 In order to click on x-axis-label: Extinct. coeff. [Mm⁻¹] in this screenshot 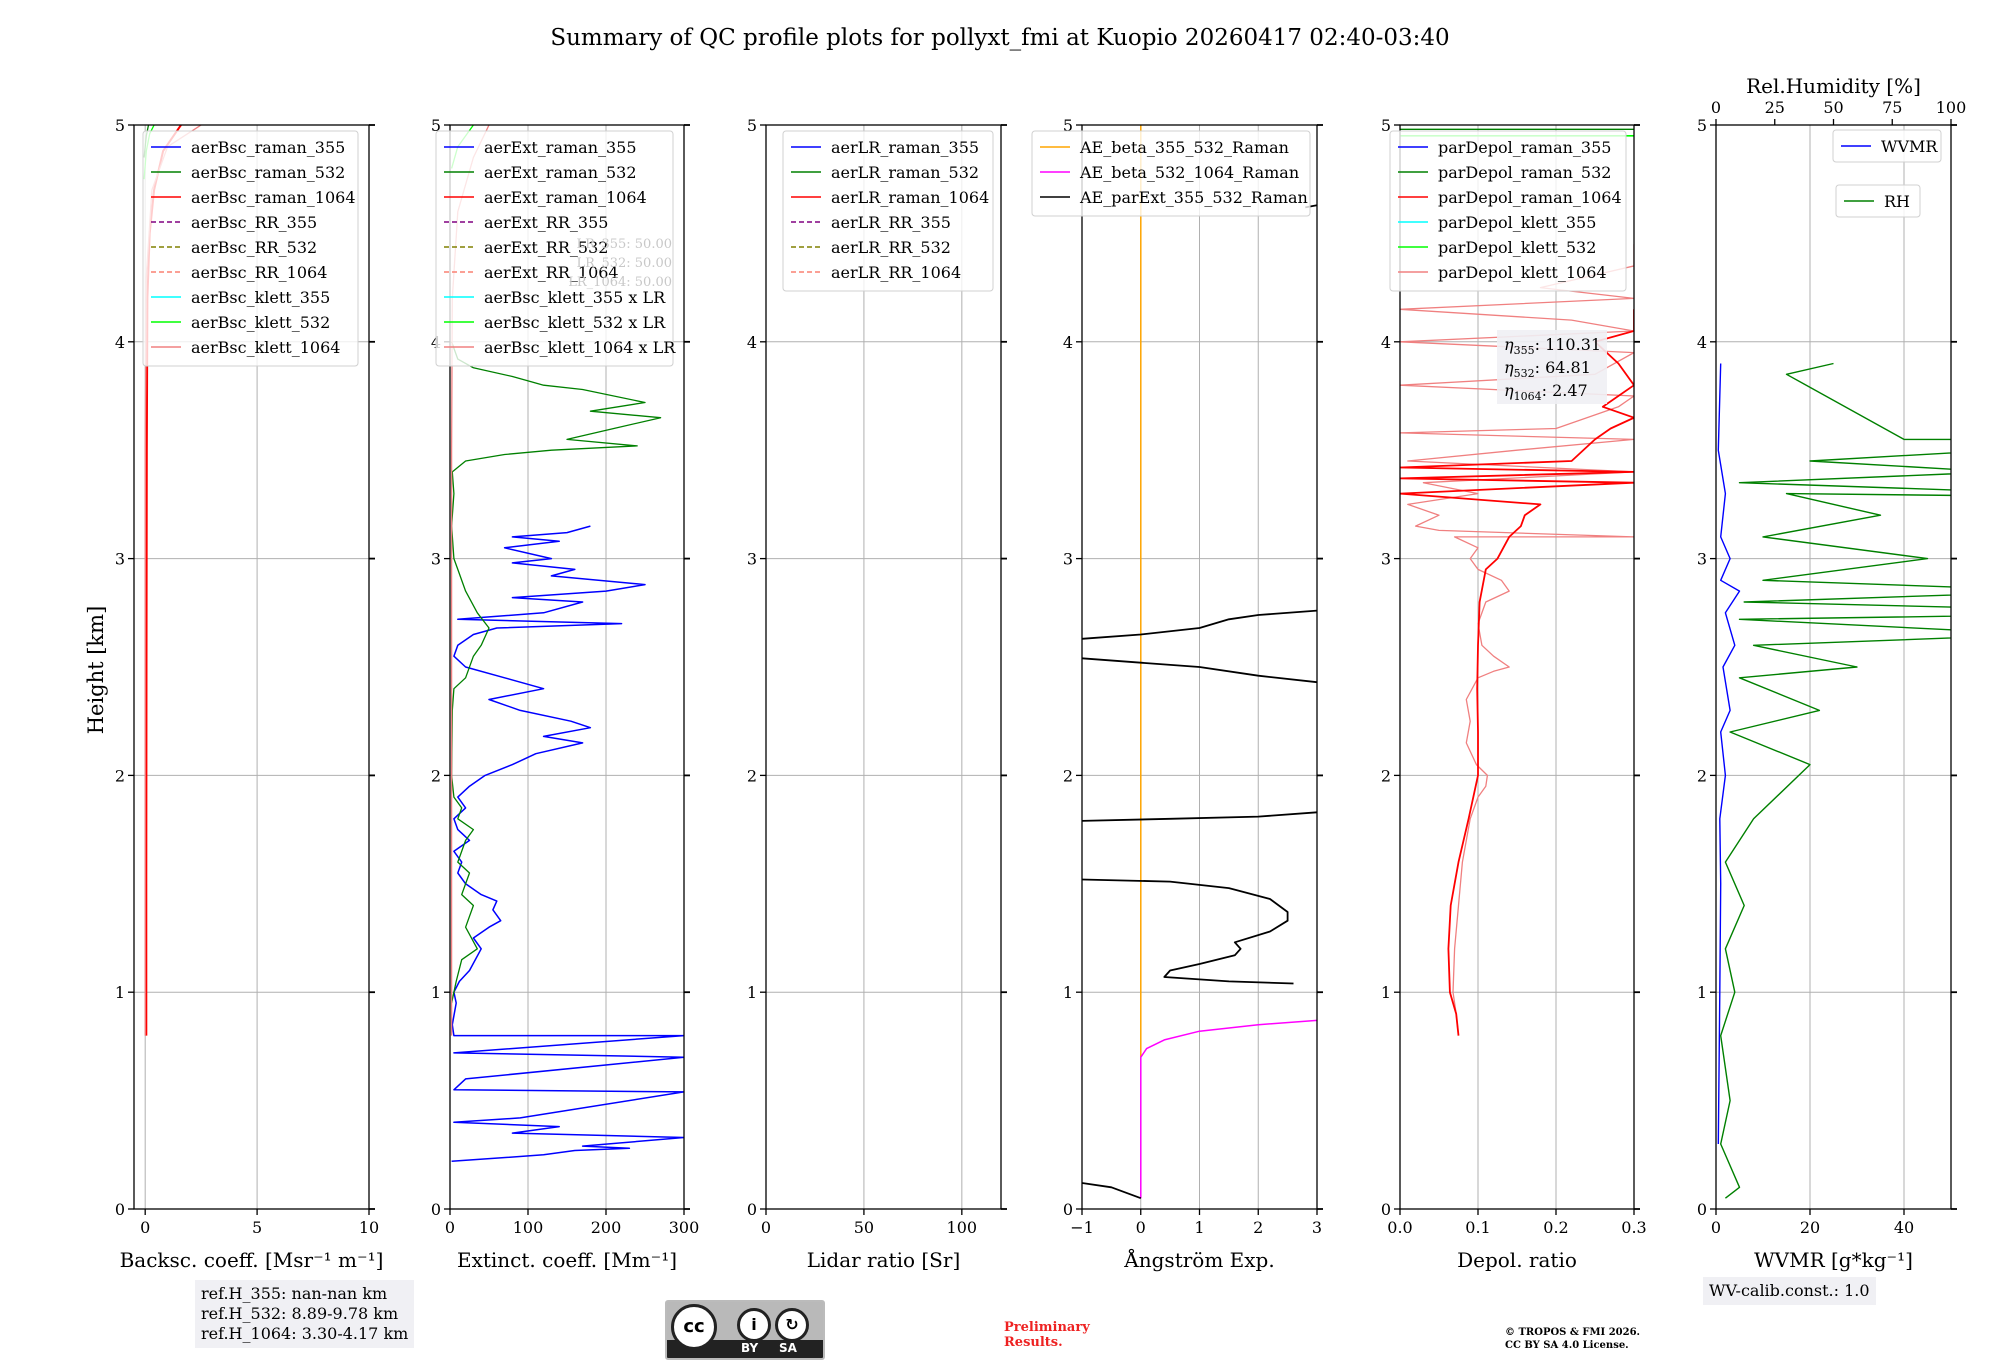, I will do `click(567, 1260)`.